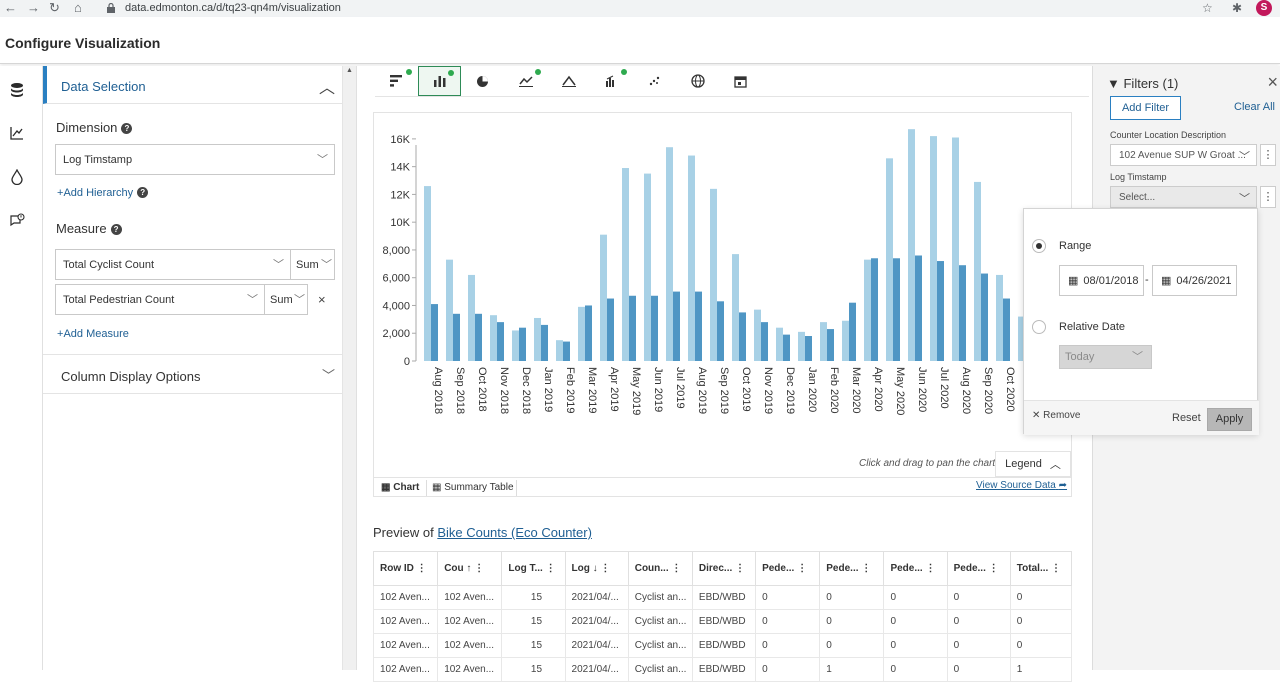  What do you see at coordinates (1039, 246) in the screenshot?
I see `range-radio` at bounding box center [1039, 246].